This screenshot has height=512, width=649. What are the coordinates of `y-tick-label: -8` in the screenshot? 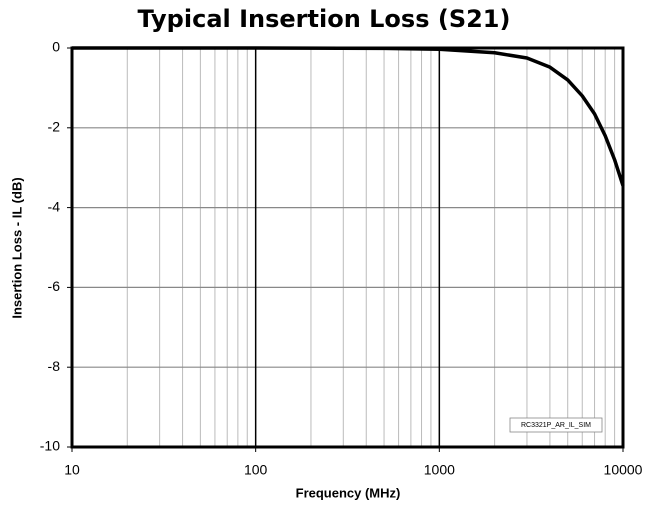 It's located at (54, 366).